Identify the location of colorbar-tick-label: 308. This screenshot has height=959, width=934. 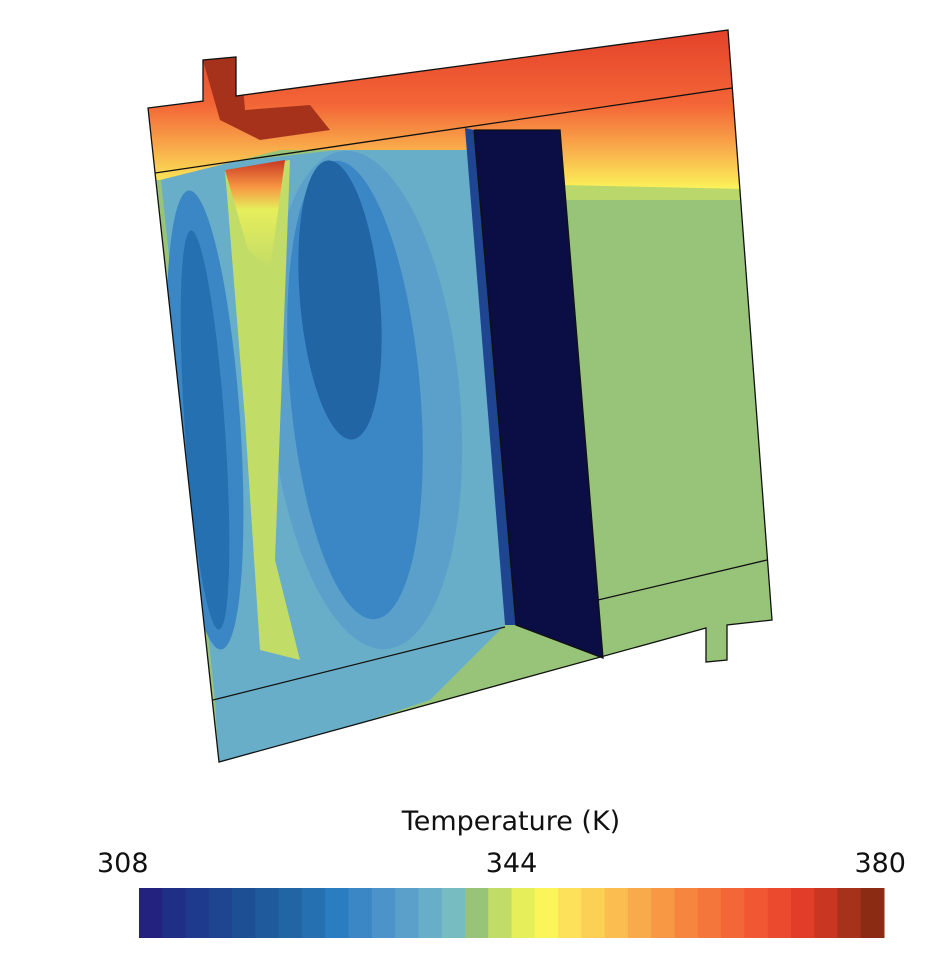
(123, 863).